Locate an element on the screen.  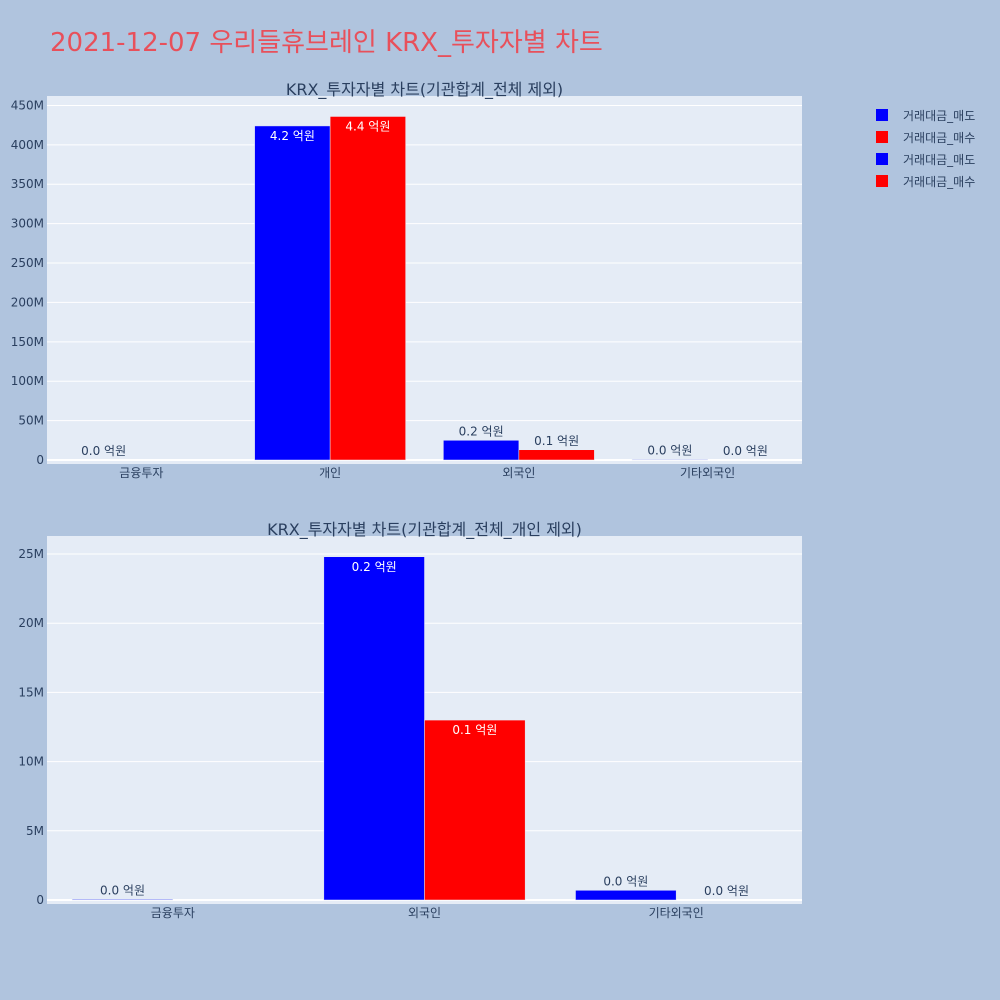
subplot-title: KRX_투자자별 차트(기관합계_전체 제외) is located at coordinates (424, 90).